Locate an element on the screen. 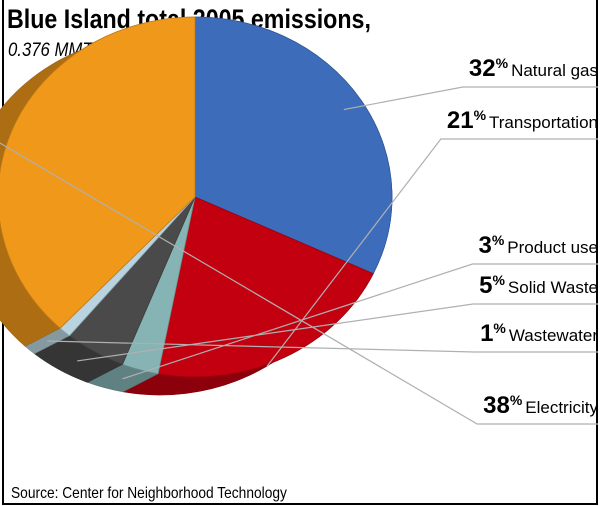 This screenshot has width=602, height=506. slice-value-natural-gas: 32 is located at coordinates (482, 68).